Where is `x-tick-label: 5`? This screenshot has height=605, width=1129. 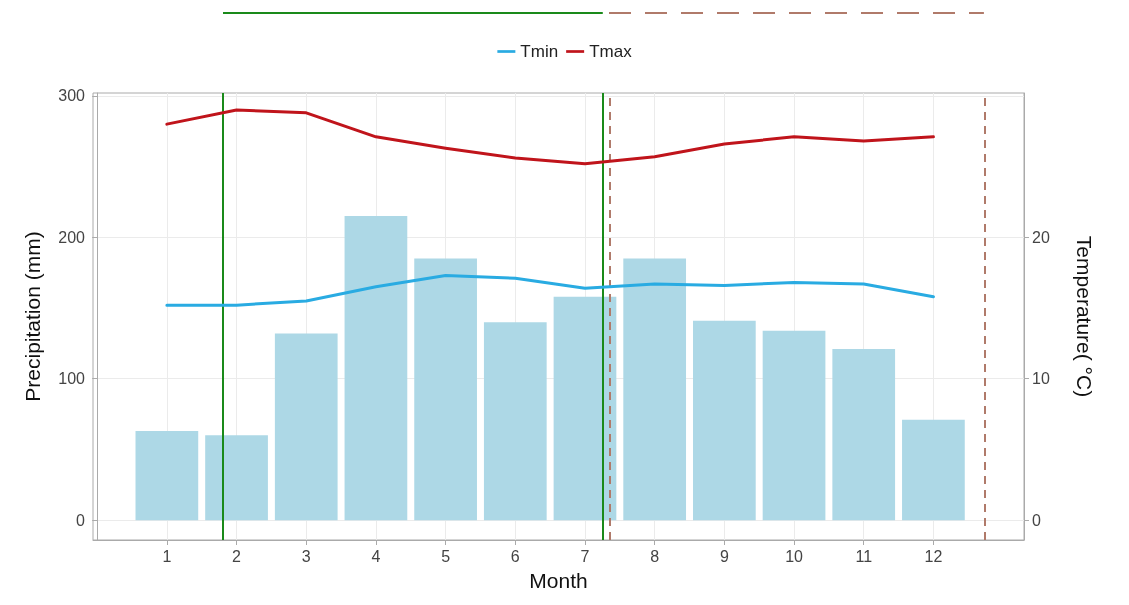 x-tick-label: 5 is located at coordinates (446, 556).